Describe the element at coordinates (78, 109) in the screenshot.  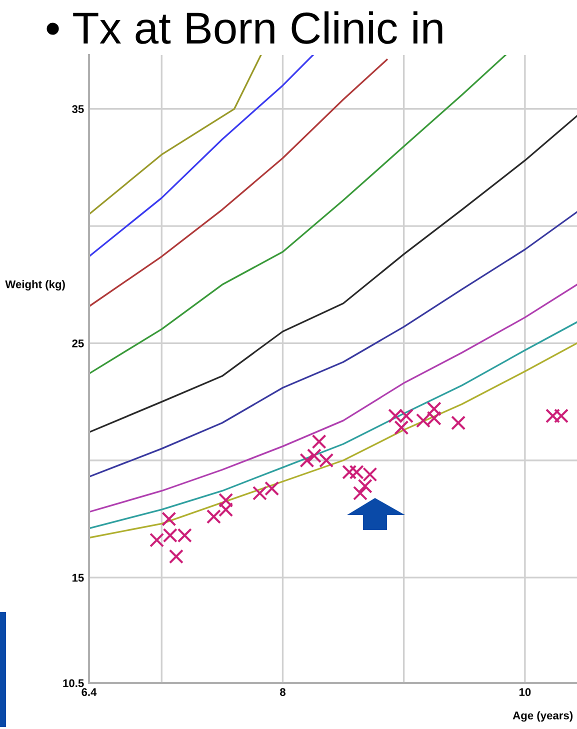
I see `y-tick-label: 35` at that location.